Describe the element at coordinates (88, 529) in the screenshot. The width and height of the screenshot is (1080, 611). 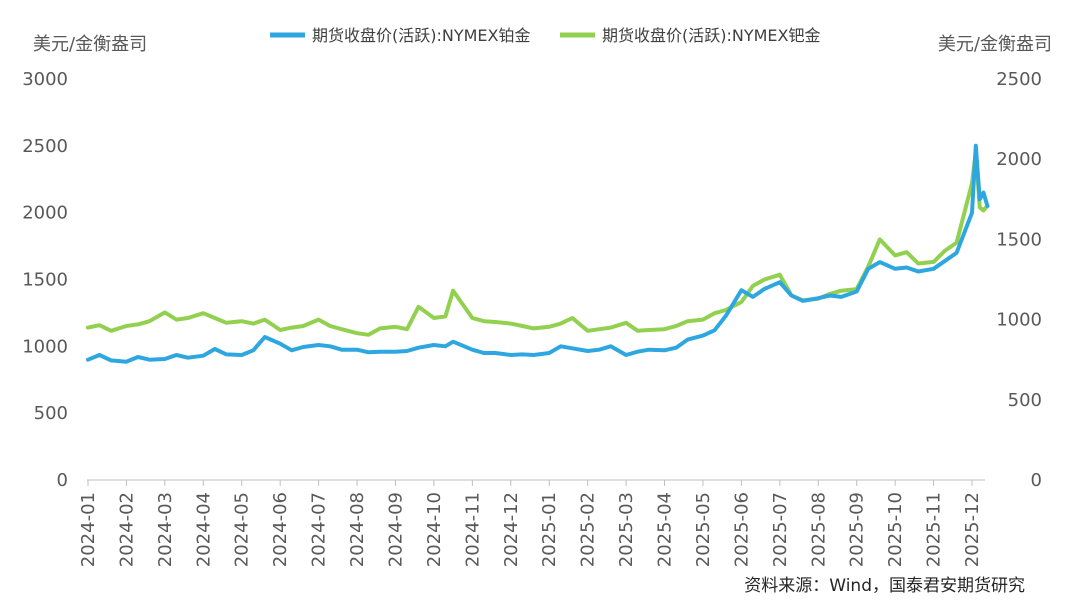
I see `x-tick-label: 2024-01` at that location.